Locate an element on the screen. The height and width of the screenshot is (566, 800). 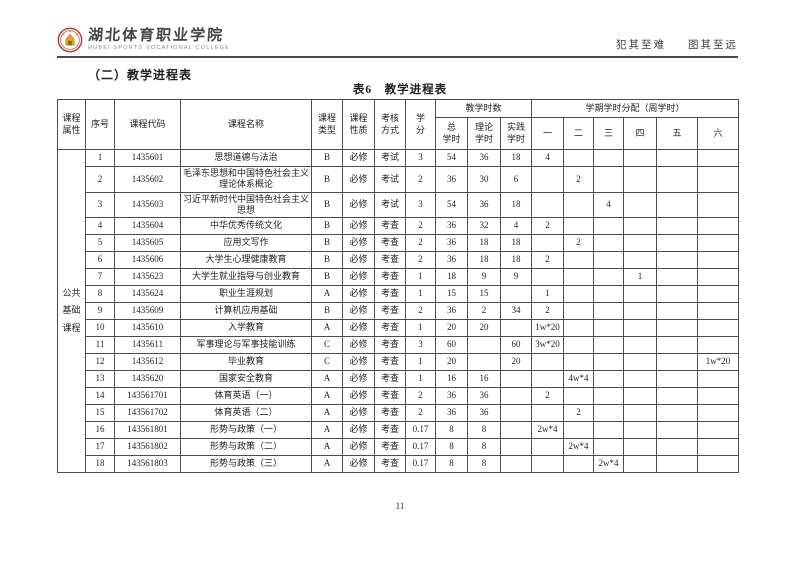
table-row: 4 1435604 中华优秀传统文化 B 必修 考查 2 36 32 4 2 is located at coordinates (399, 226).